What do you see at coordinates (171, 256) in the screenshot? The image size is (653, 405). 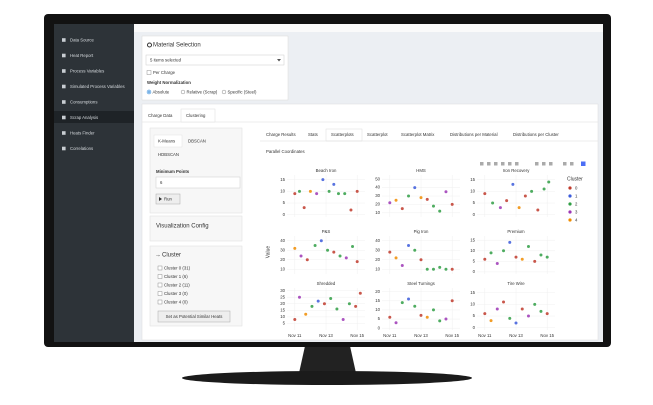 I see `panel-title: Cluster` at bounding box center [171, 256].